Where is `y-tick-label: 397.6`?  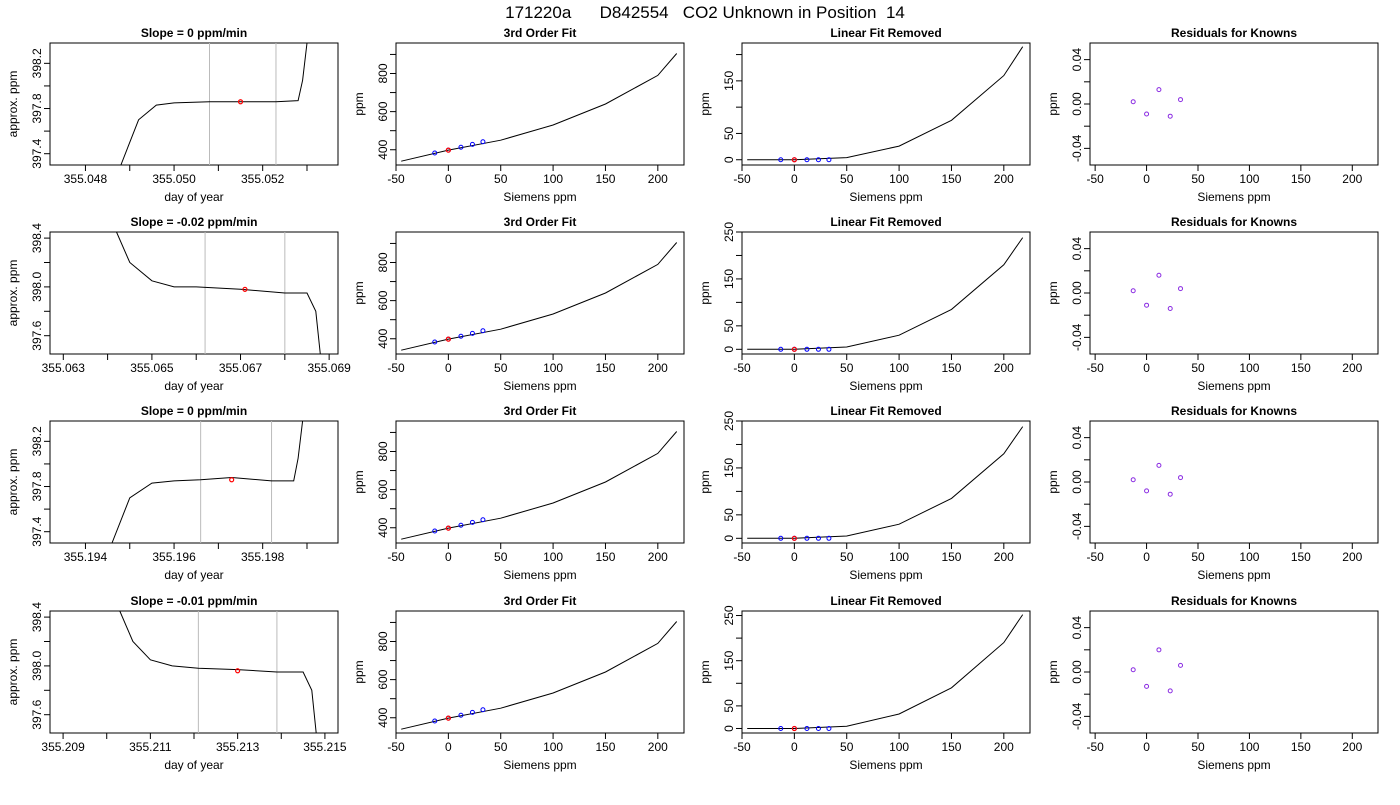 y-tick-label: 397.6 is located at coordinates (37, 335).